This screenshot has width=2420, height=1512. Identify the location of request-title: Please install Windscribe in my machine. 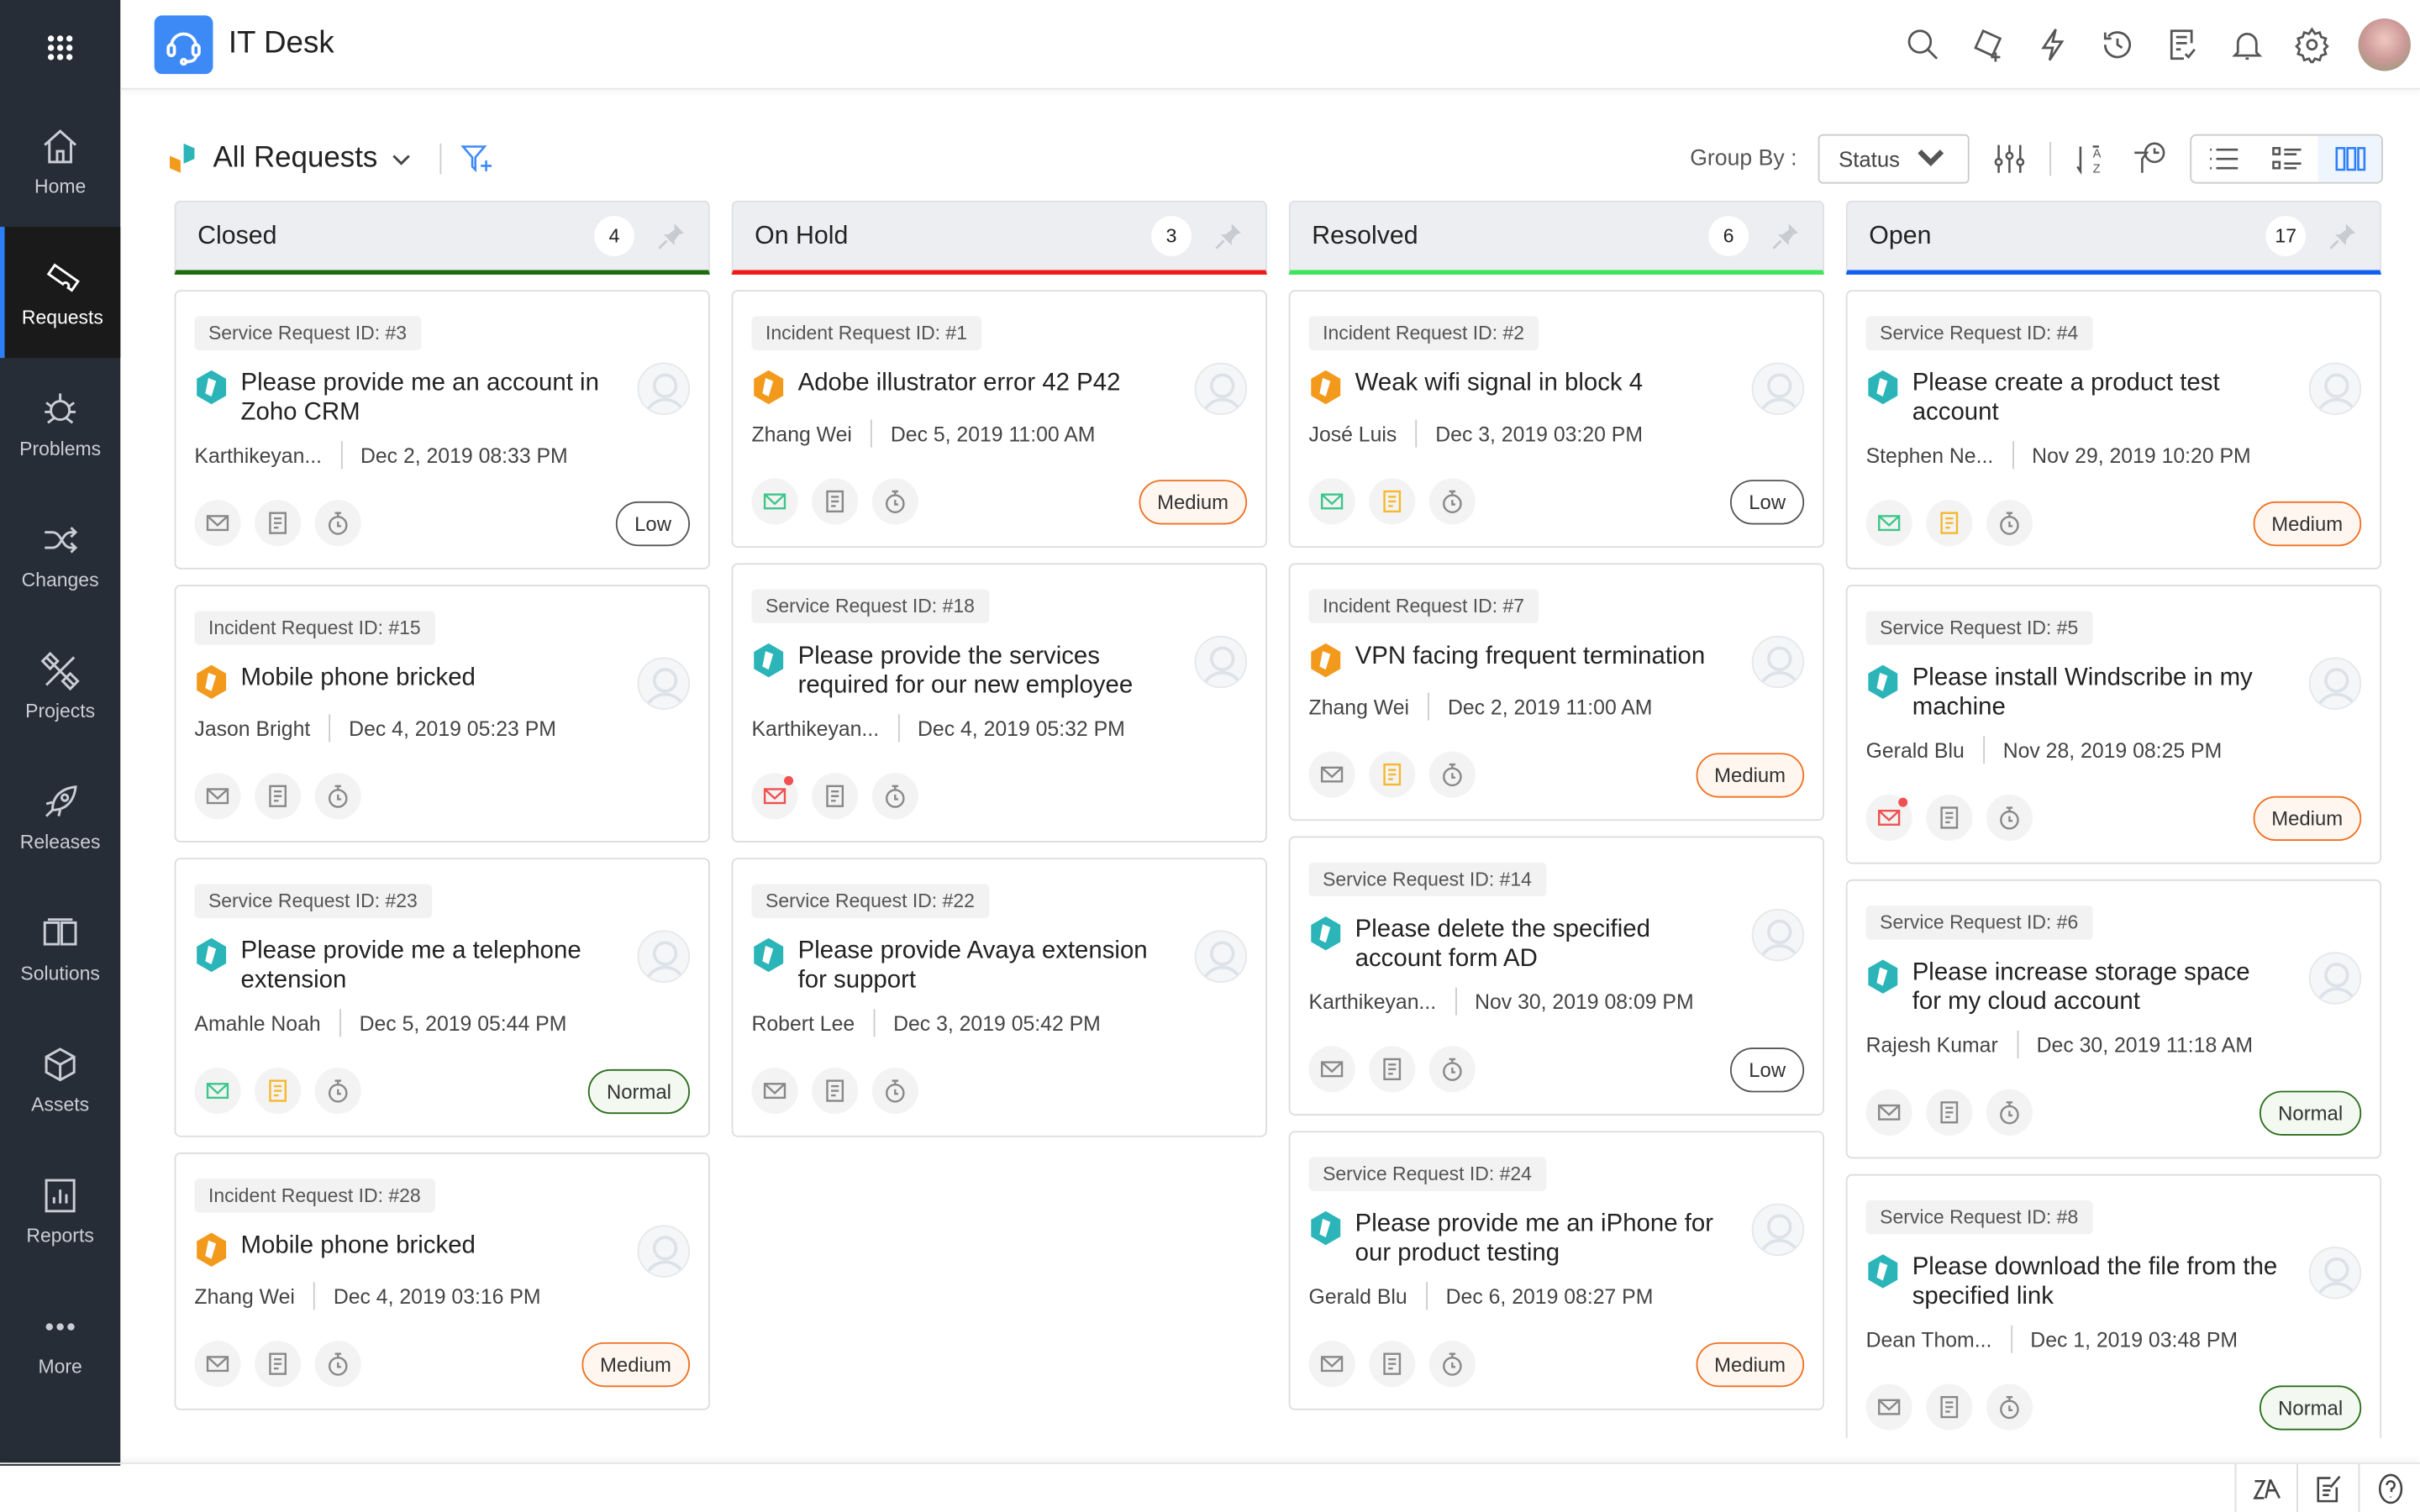
(2083, 692).